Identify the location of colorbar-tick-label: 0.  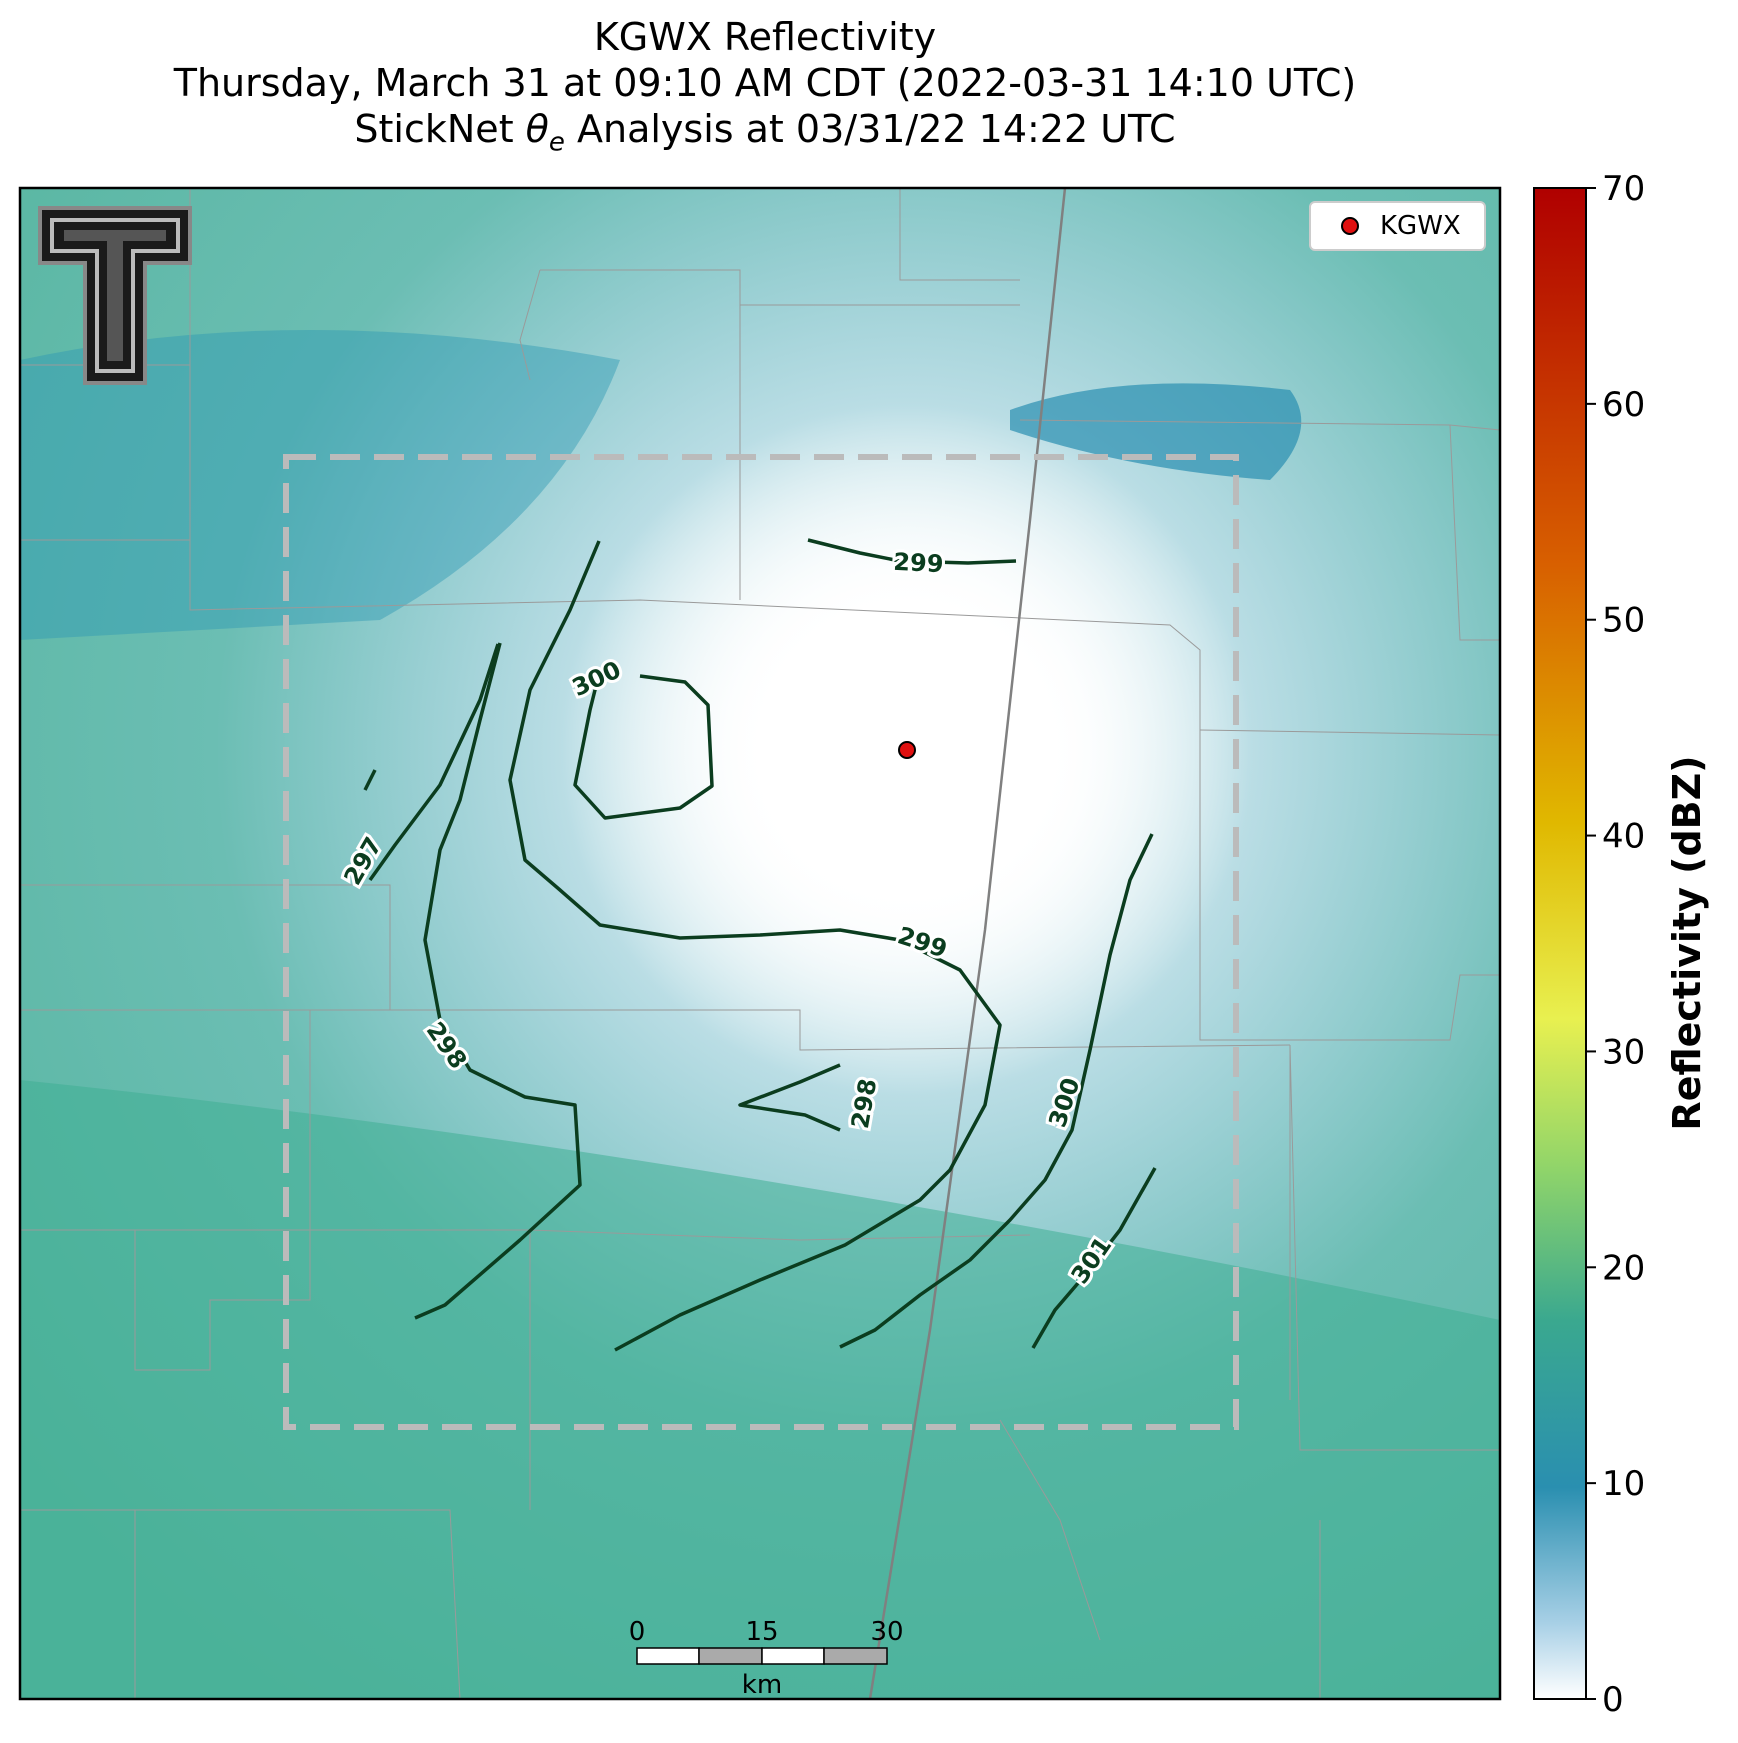
(1613, 1700).